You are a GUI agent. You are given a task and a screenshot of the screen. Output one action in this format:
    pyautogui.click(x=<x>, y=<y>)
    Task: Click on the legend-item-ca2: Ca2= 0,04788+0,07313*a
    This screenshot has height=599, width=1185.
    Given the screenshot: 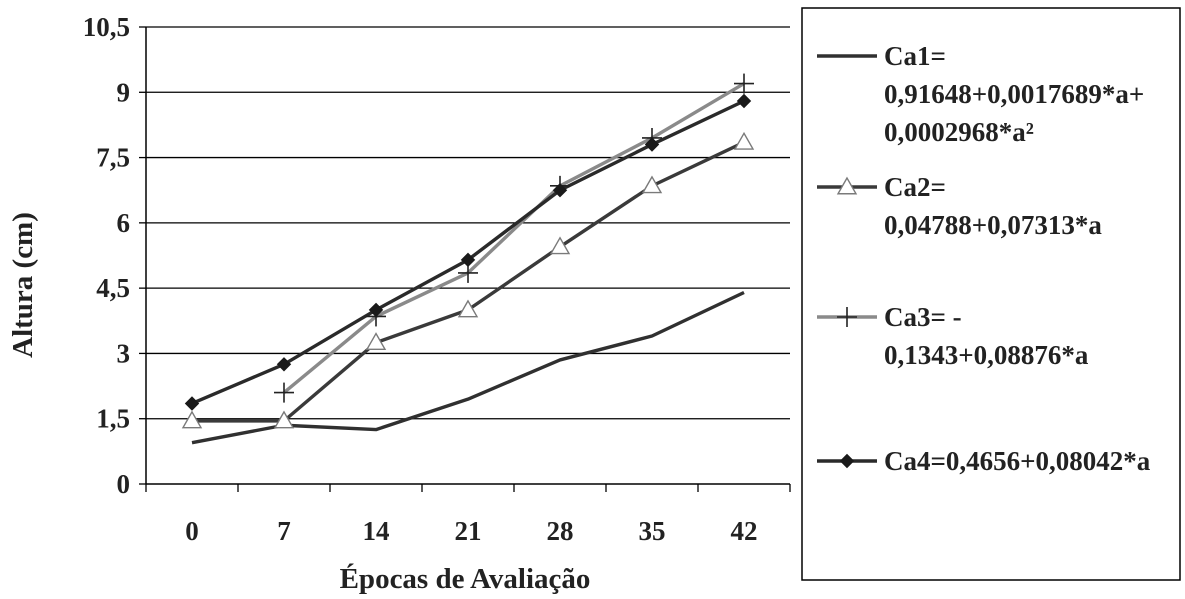 What is the action you would take?
    pyautogui.click(x=959, y=206)
    